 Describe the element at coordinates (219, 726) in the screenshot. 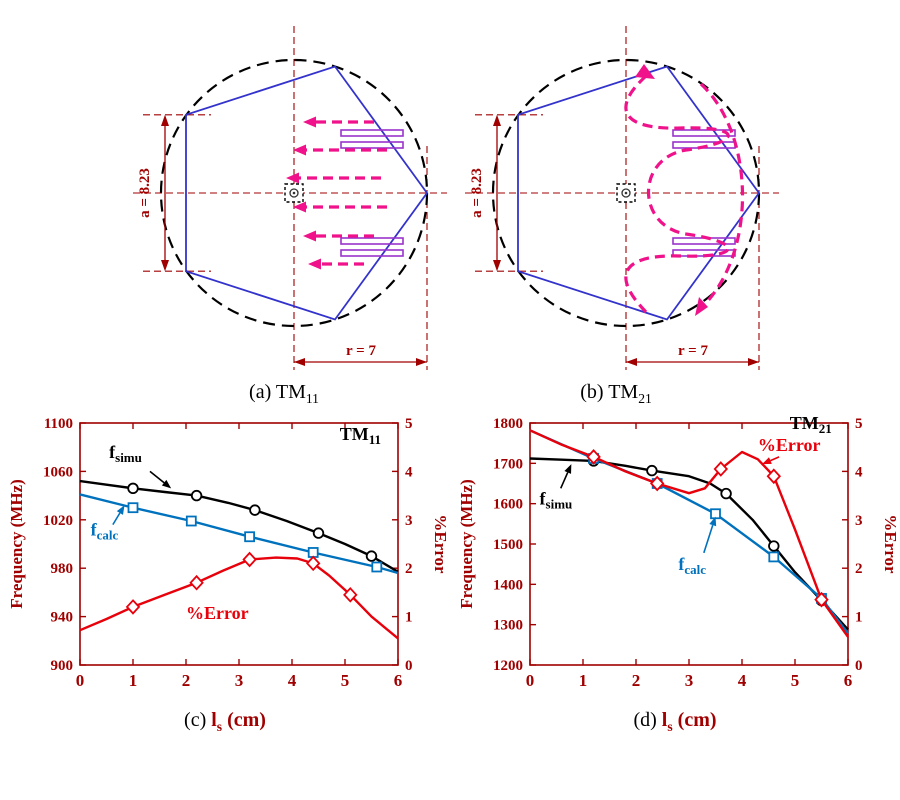

I see `x-axis-label-sub: s` at that location.